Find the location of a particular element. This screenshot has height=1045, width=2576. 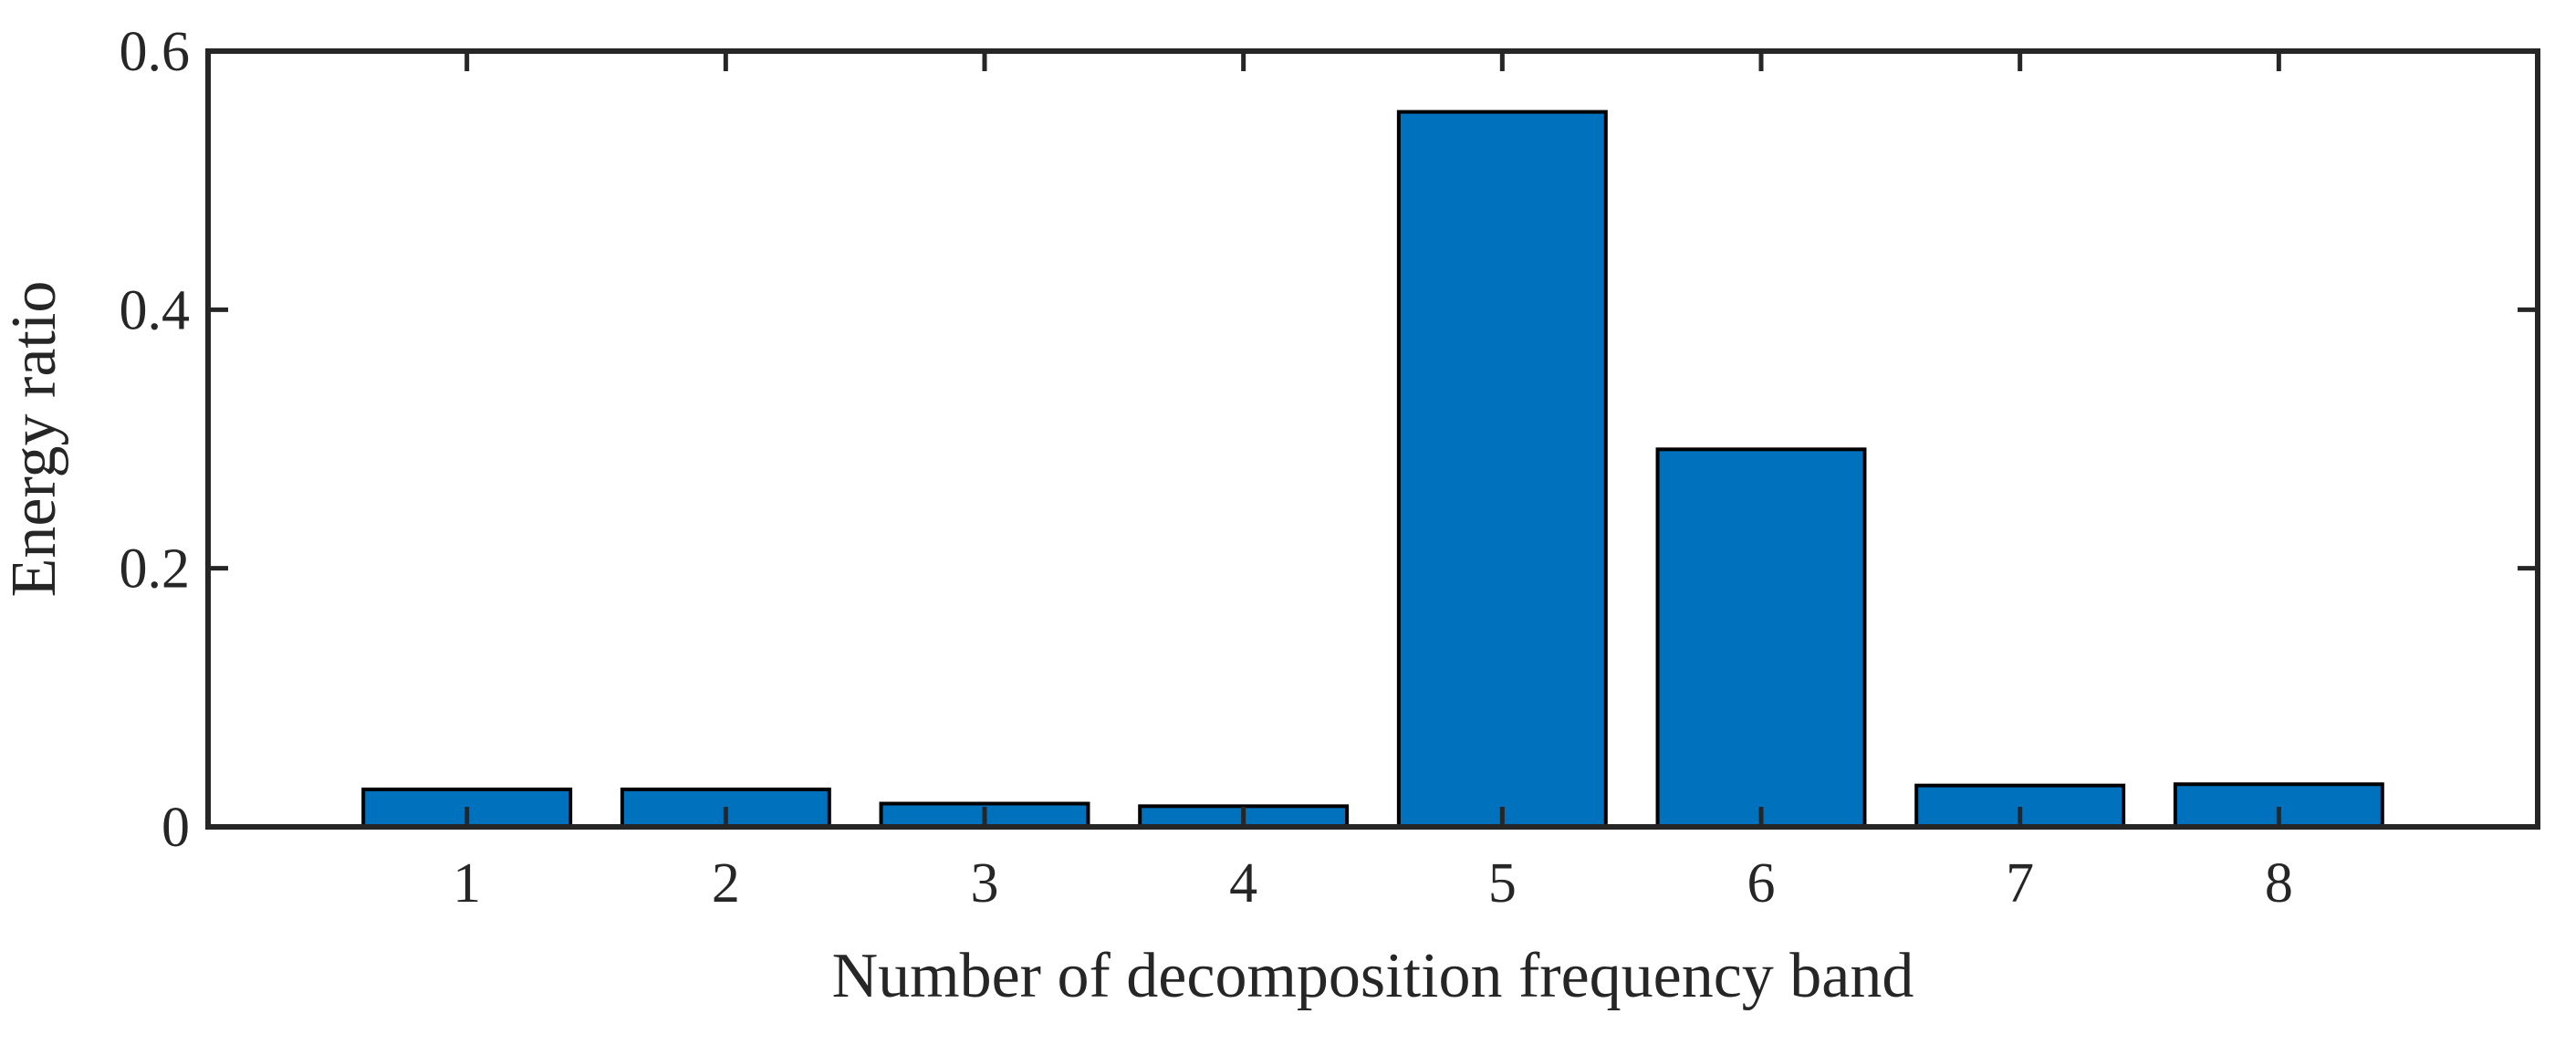

y-tick-label-0: 0 is located at coordinates (176, 828).